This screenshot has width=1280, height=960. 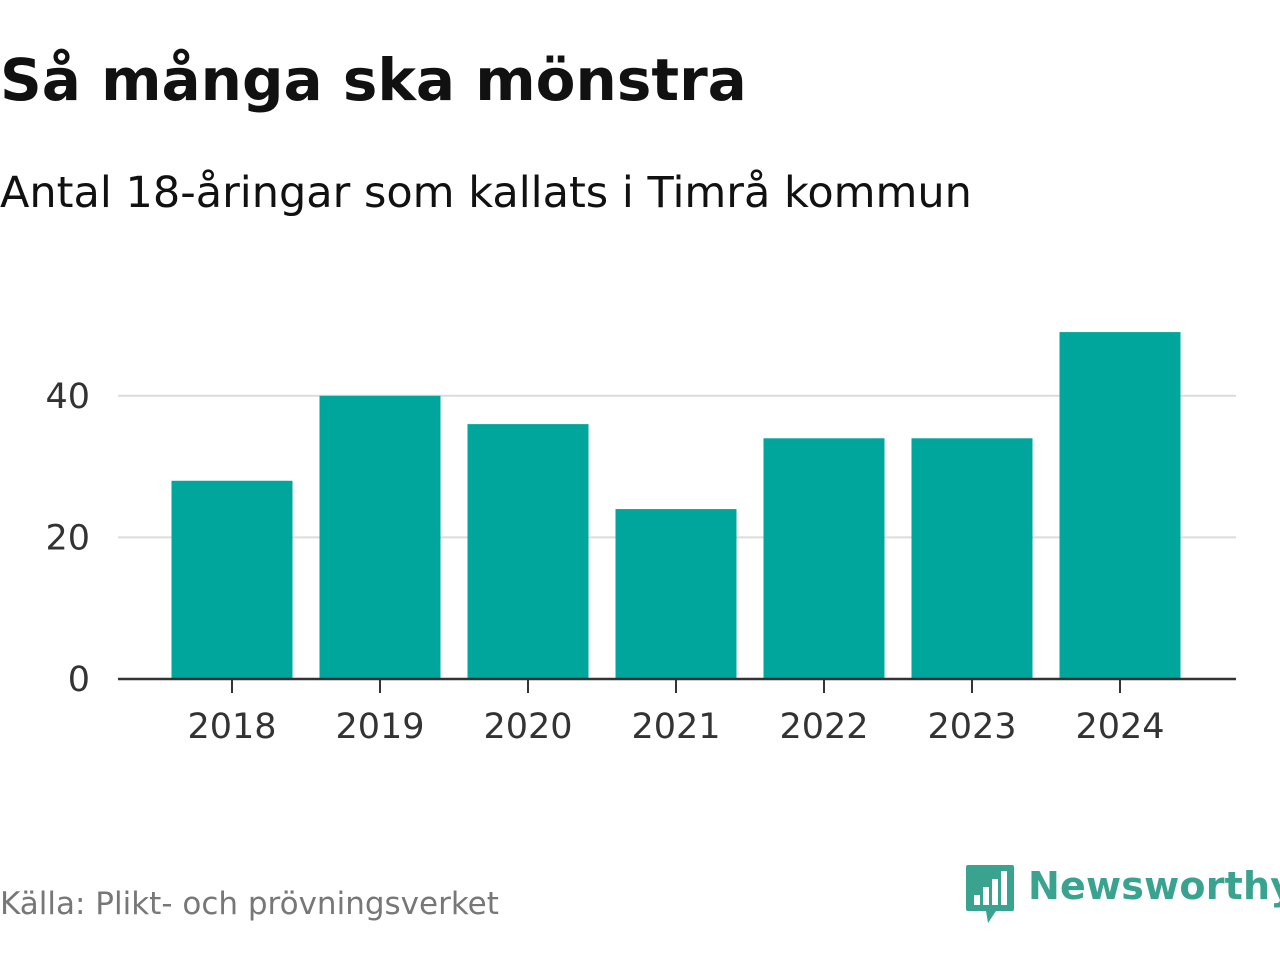 What do you see at coordinates (1120, 505) in the screenshot?
I see `bar-2024` at bounding box center [1120, 505].